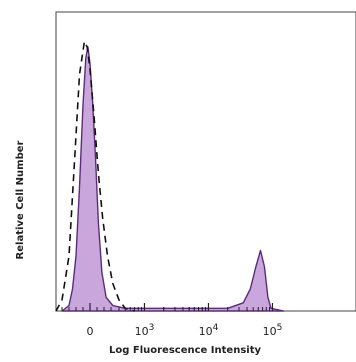 The height and width of the screenshot is (362, 356). What do you see at coordinates (273, 330) in the screenshot?
I see `x-tick-label: 105` at bounding box center [273, 330].